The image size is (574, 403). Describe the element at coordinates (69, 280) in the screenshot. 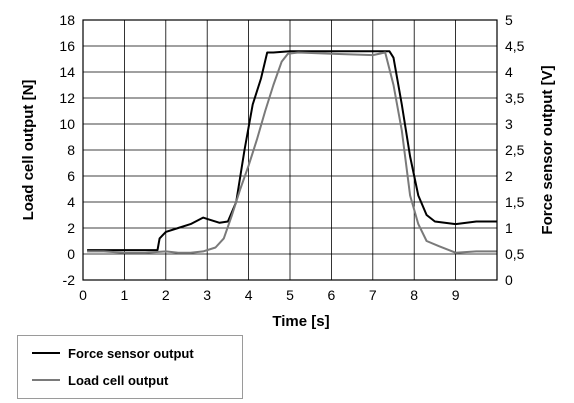

I see `left-tick-label: -2` at that location.